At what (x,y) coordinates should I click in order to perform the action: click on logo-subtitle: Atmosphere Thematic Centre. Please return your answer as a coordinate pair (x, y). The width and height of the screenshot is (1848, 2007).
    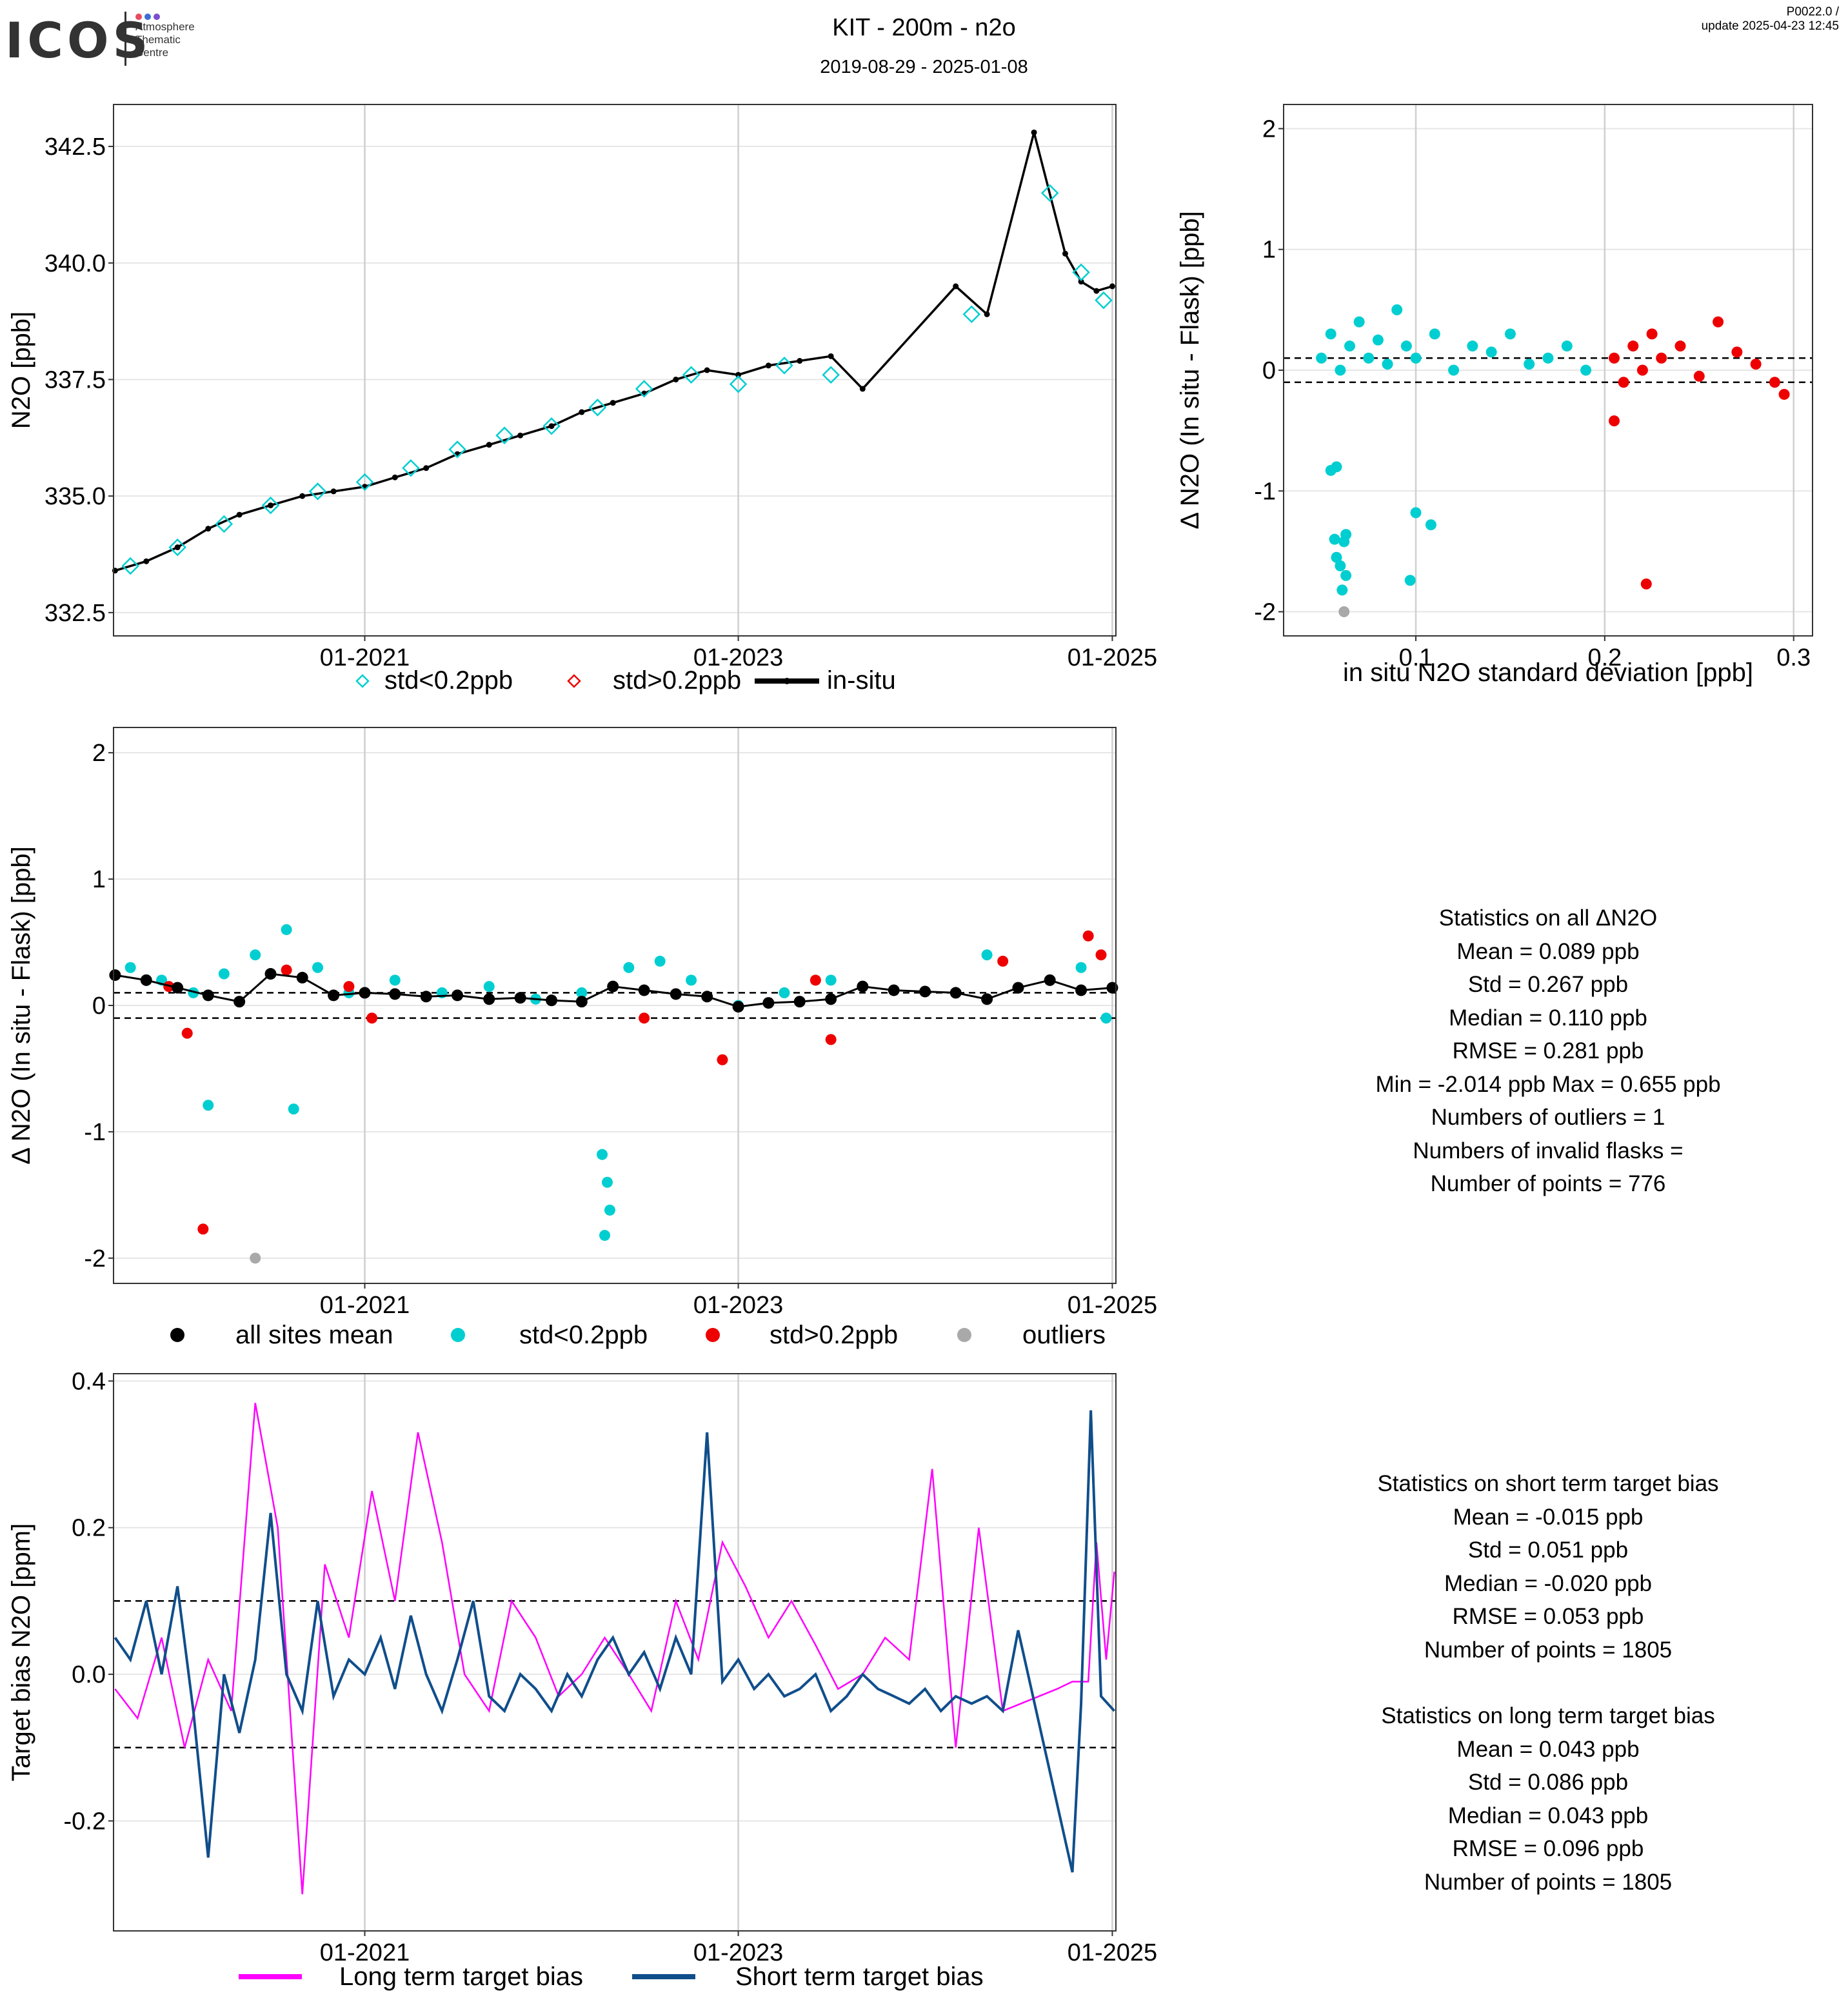
    Looking at the image, I should click on (165, 40).